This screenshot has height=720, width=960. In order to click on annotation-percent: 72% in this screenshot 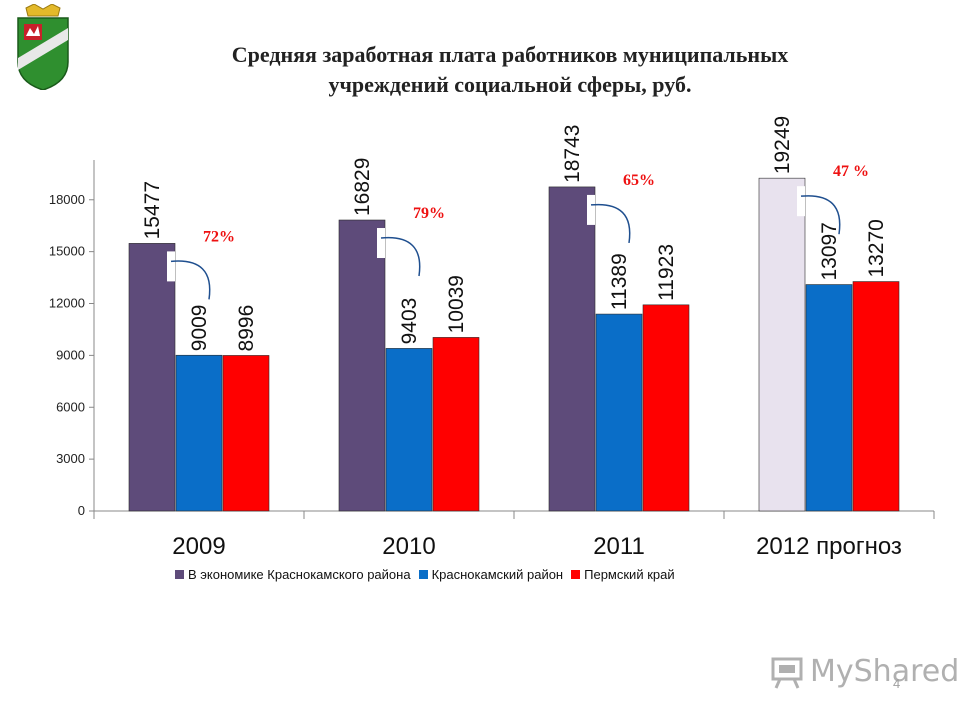, I will do `click(219, 236)`.